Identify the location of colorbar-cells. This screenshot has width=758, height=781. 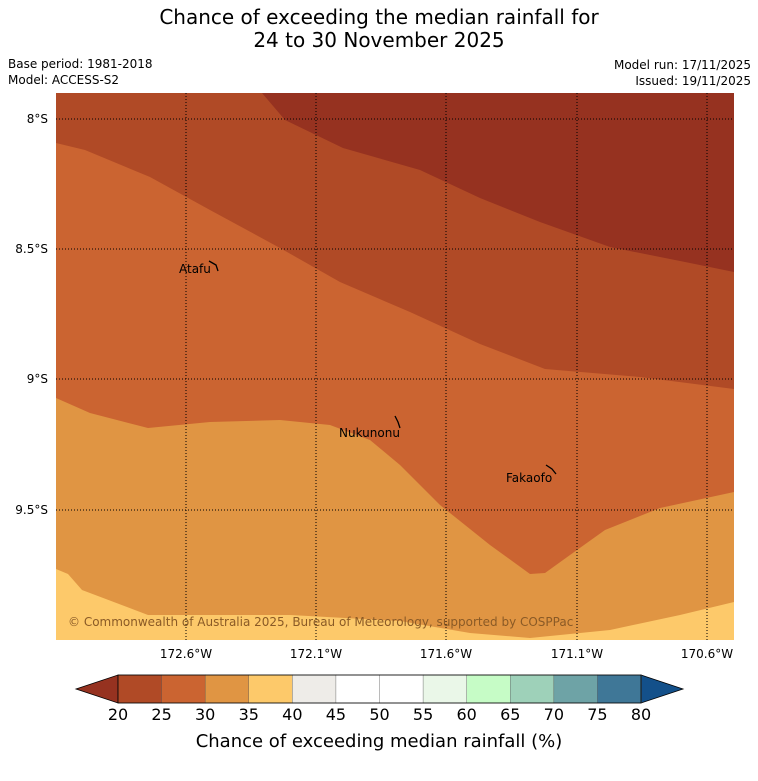
(379, 689).